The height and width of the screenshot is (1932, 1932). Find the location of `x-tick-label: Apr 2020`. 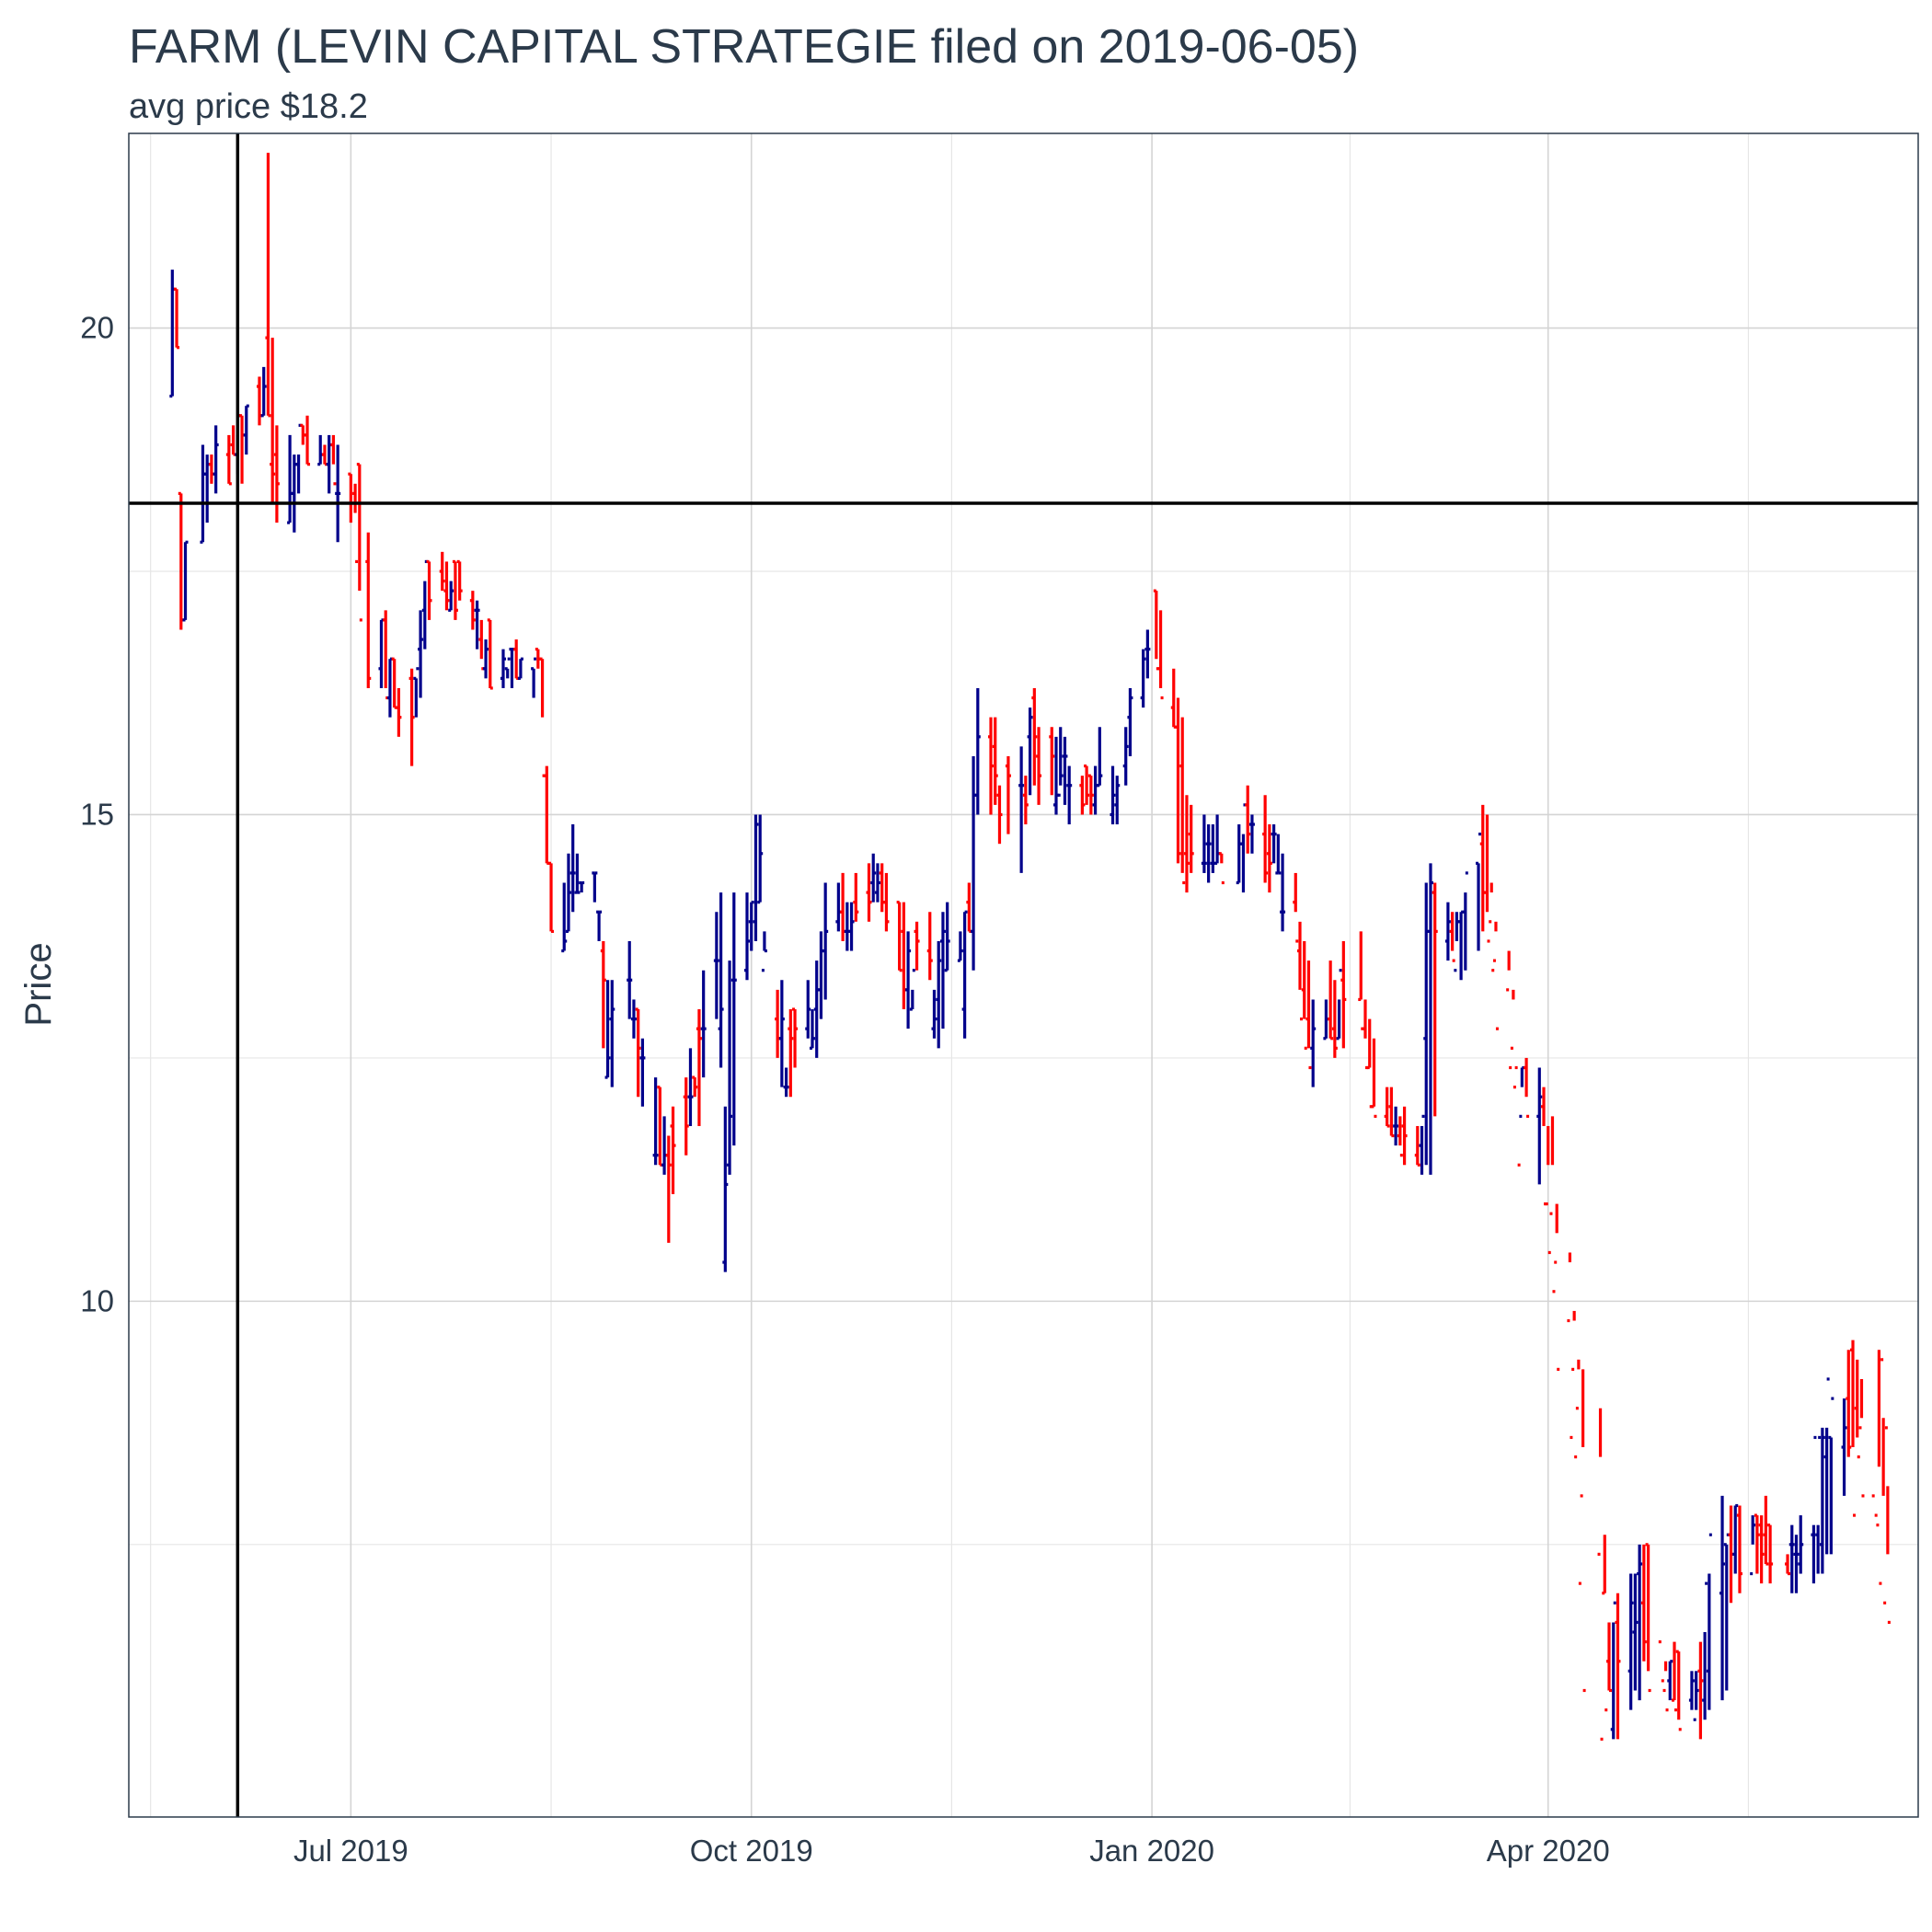

x-tick-label: Apr 2020 is located at coordinates (1548, 1851).